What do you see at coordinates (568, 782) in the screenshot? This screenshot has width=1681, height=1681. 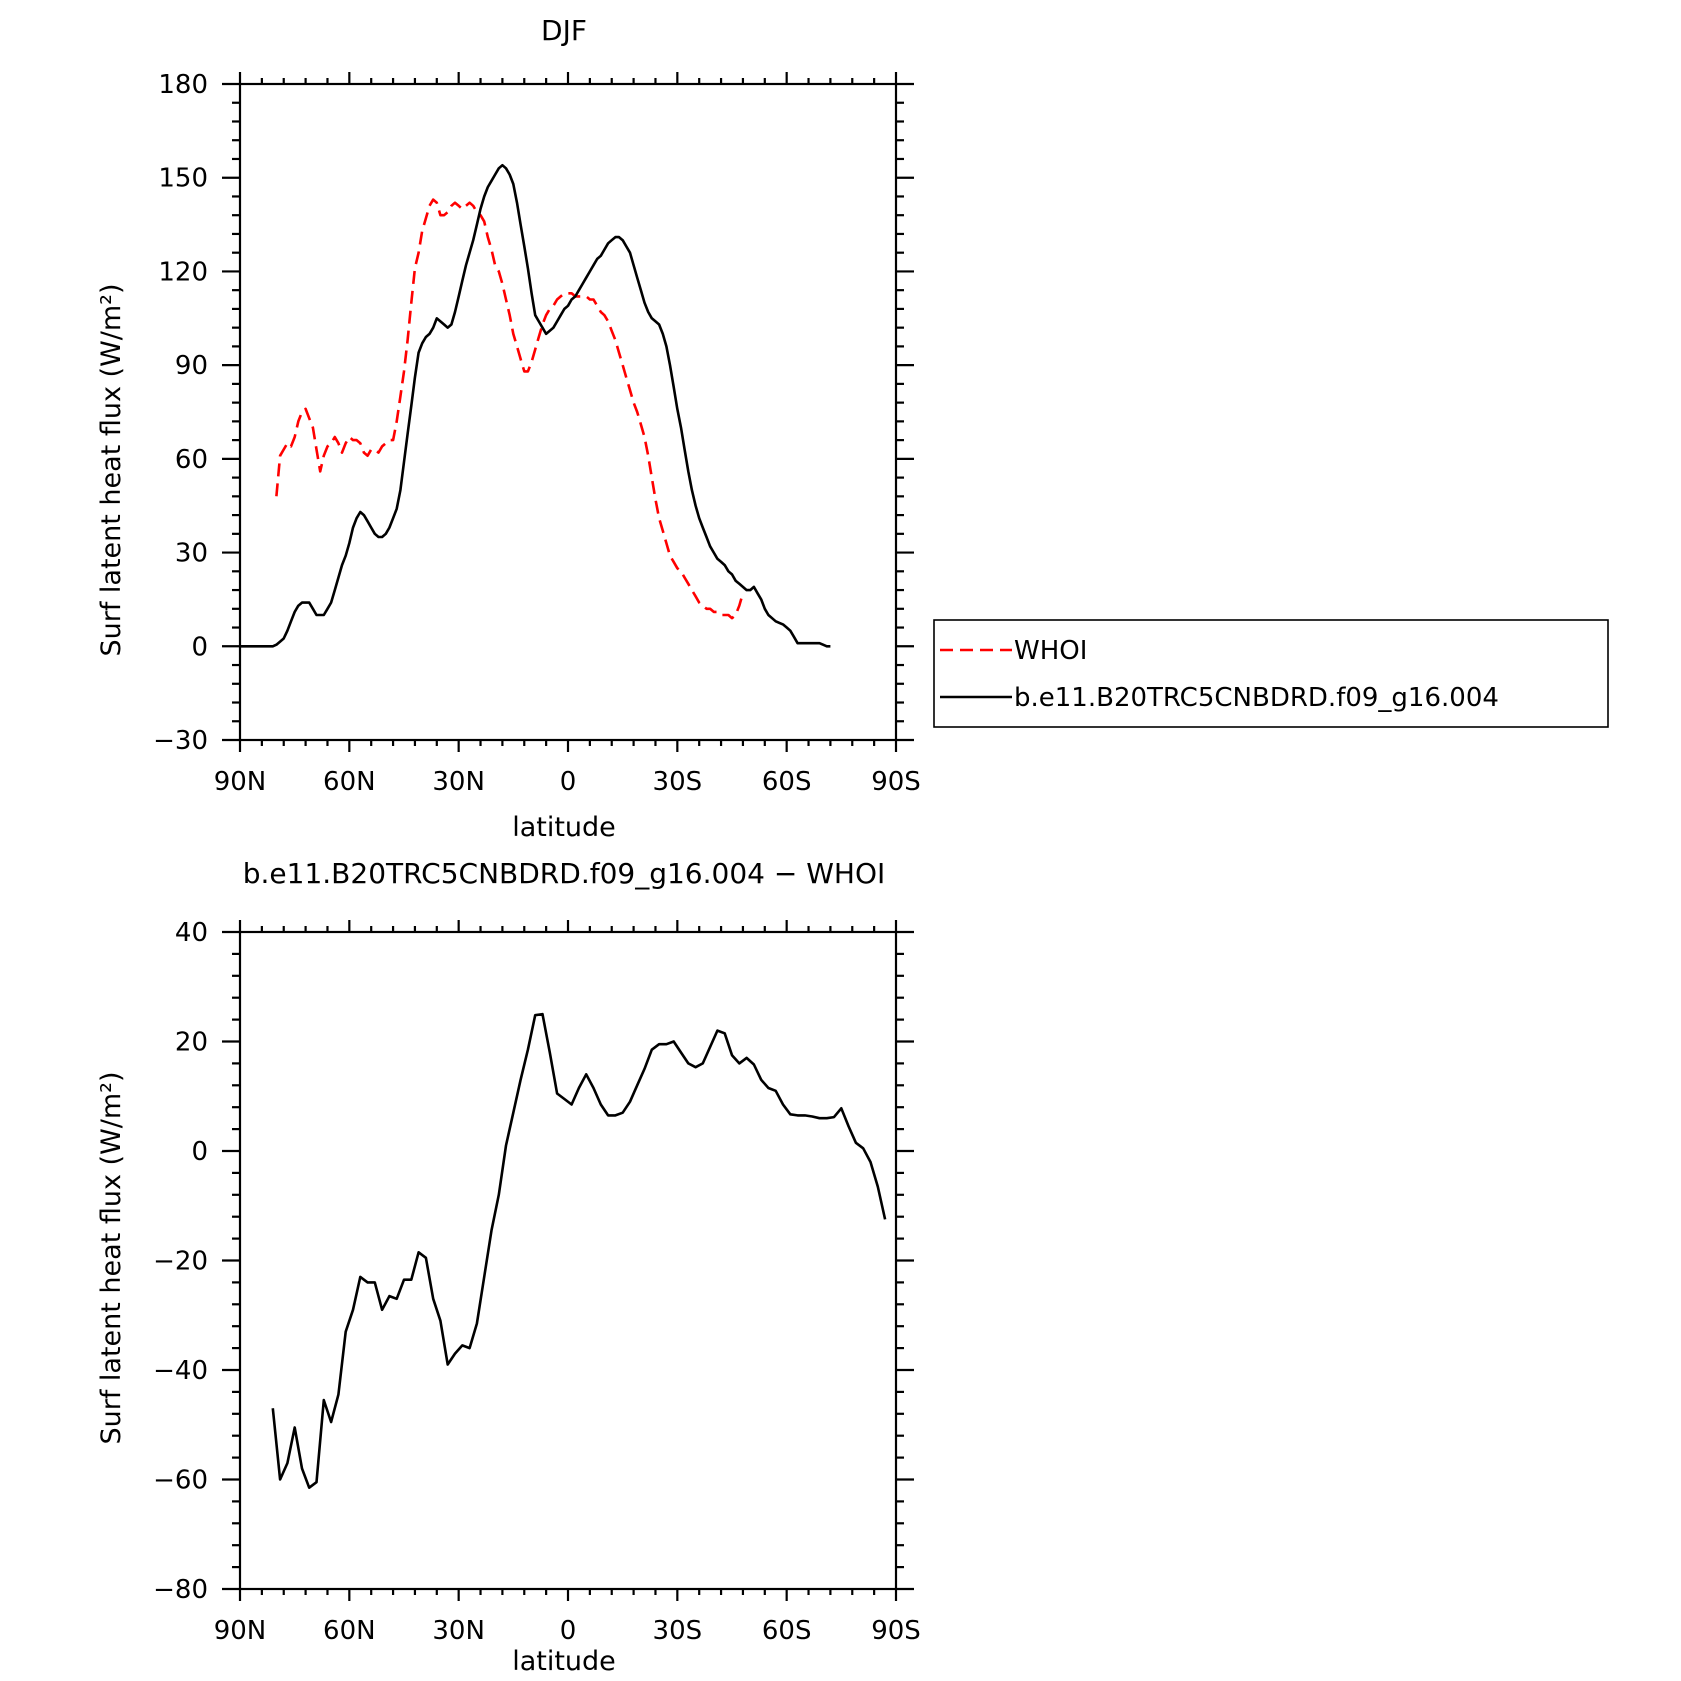 I see `top-x-tick-label: 0` at bounding box center [568, 782].